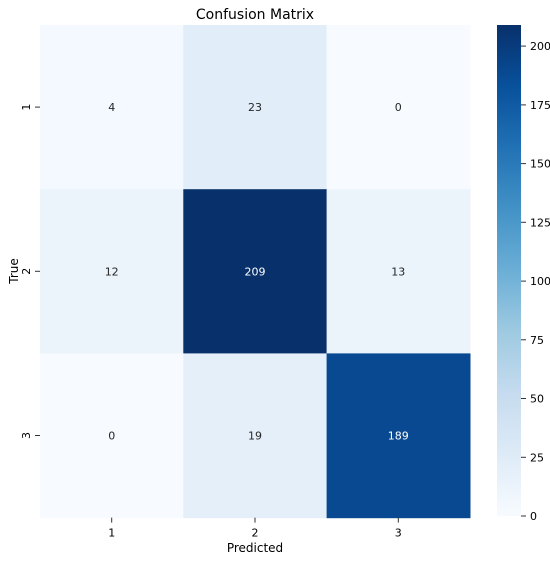  Describe the element at coordinates (540, 105) in the screenshot. I see `colorbar-tick-label: 175` at that location.